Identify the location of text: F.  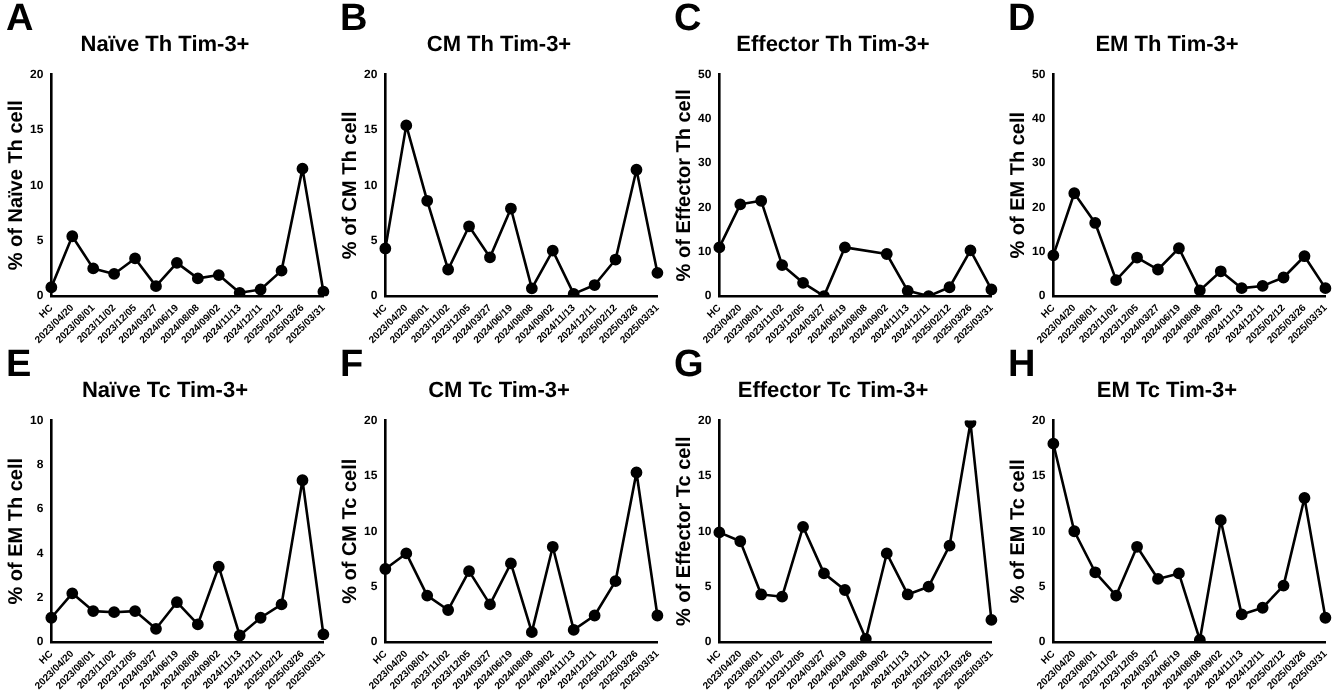
(352, 365).